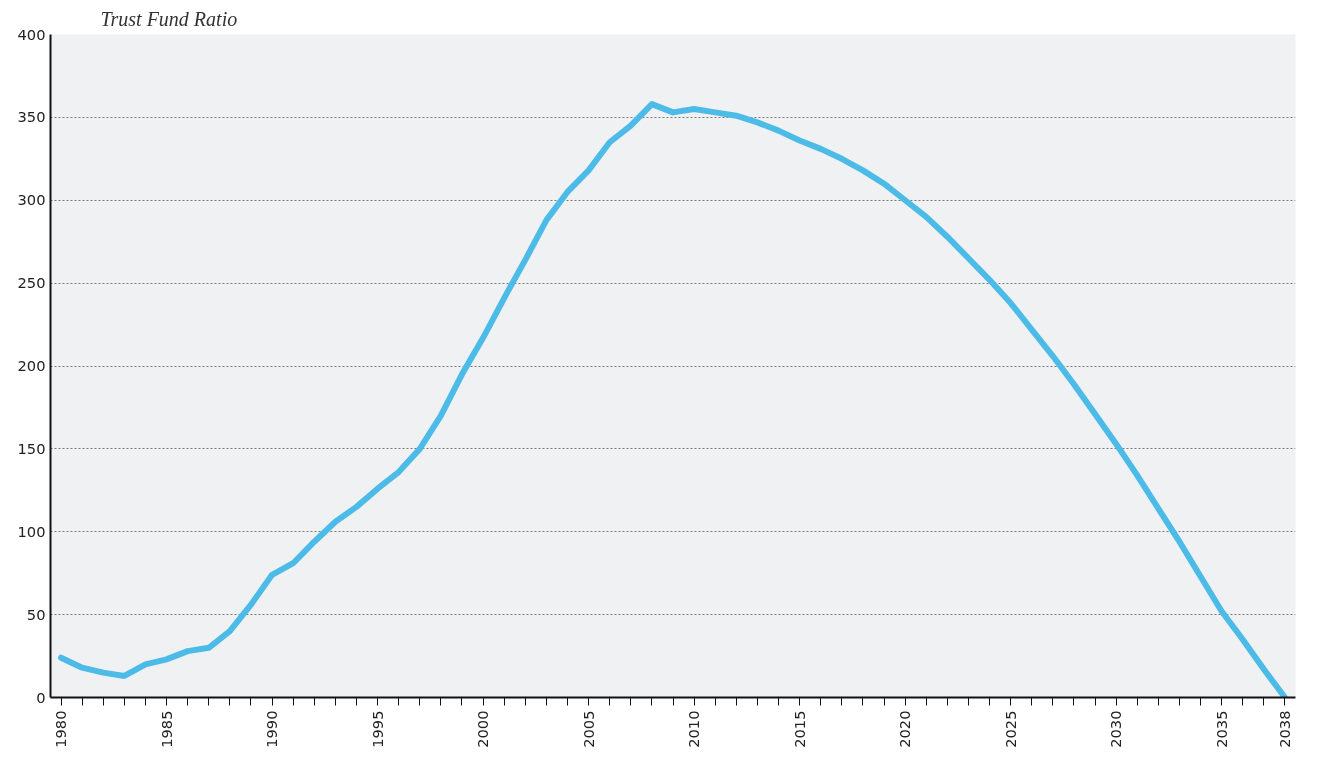 Image resolution: width=1322 pixels, height=757 pixels. I want to click on y-tick-label: 50, so click(36, 614).